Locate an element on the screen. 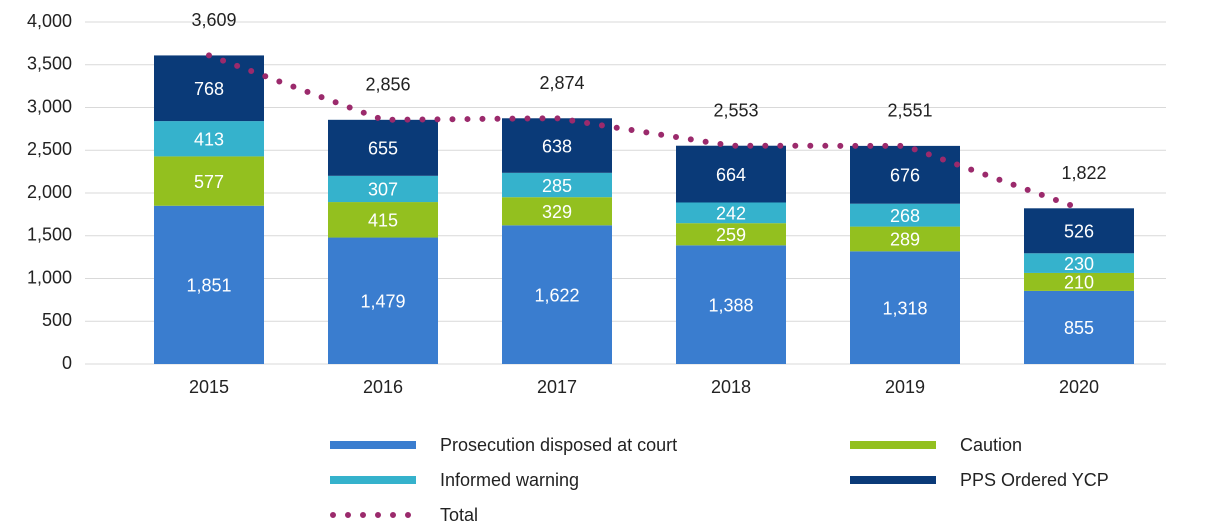  data-label: 1,622 is located at coordinates (556, 295).